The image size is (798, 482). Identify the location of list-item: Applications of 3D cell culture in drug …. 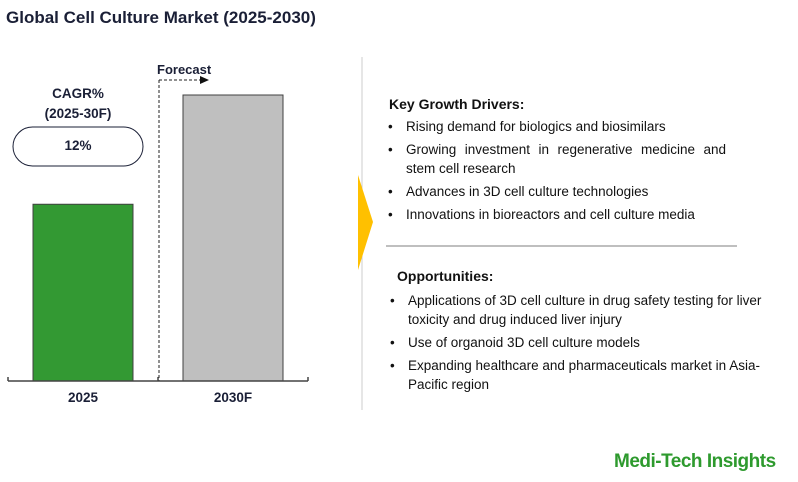
(575, 310).